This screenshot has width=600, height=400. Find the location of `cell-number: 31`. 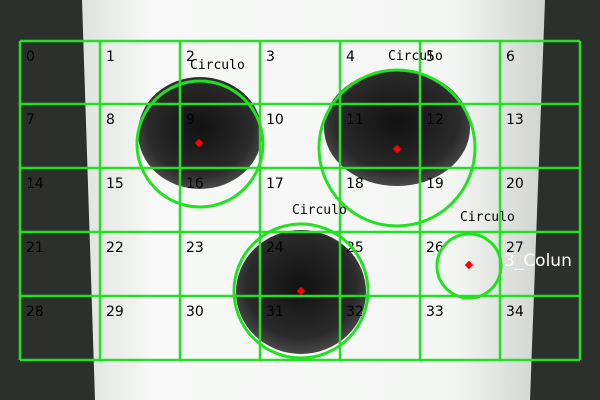

cell-number: 31 is located at coordinates (275, 312).